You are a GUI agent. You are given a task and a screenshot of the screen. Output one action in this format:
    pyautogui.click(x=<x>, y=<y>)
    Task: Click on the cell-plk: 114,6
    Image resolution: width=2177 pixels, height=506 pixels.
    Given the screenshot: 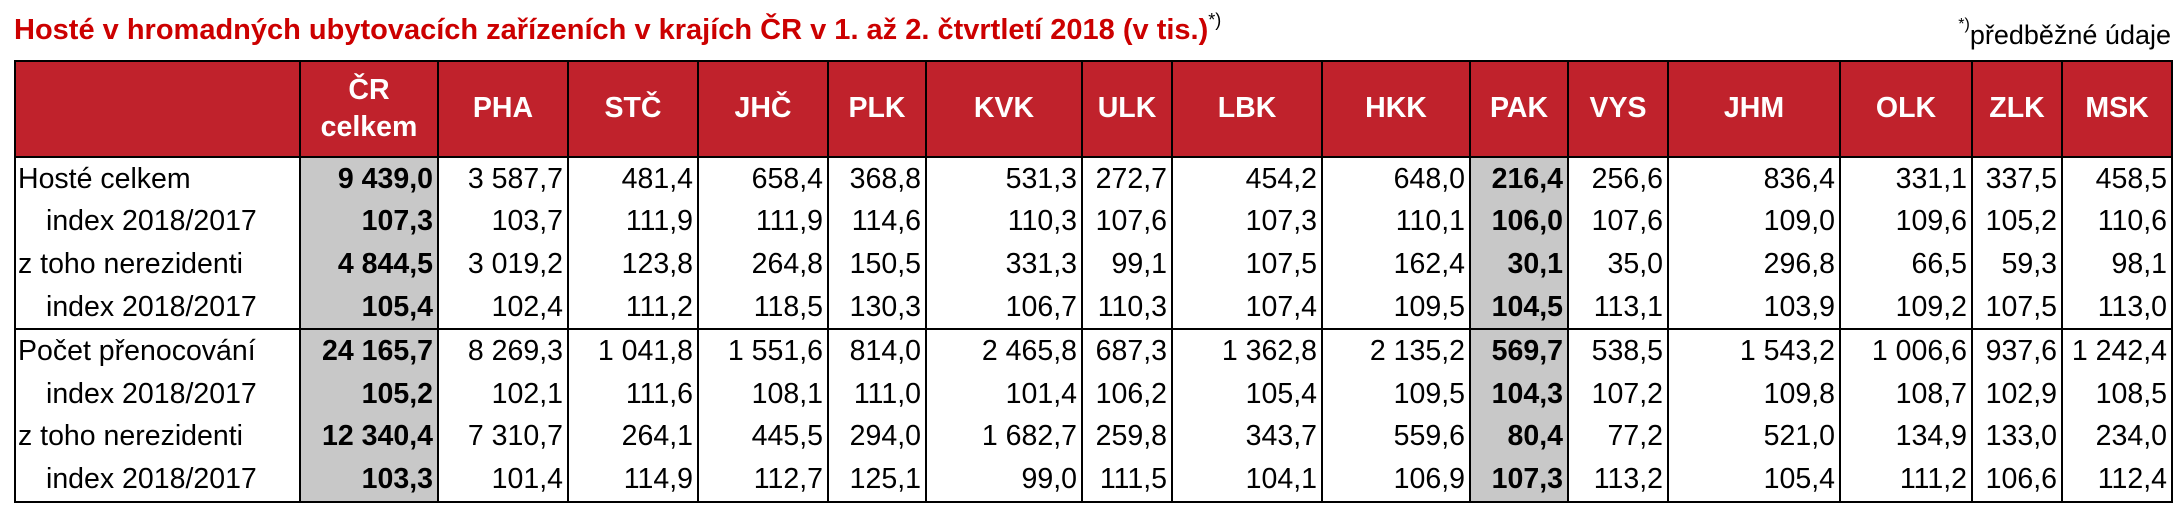 What is the action you would take?
    pyautogui.click(x=877, y=222)
    